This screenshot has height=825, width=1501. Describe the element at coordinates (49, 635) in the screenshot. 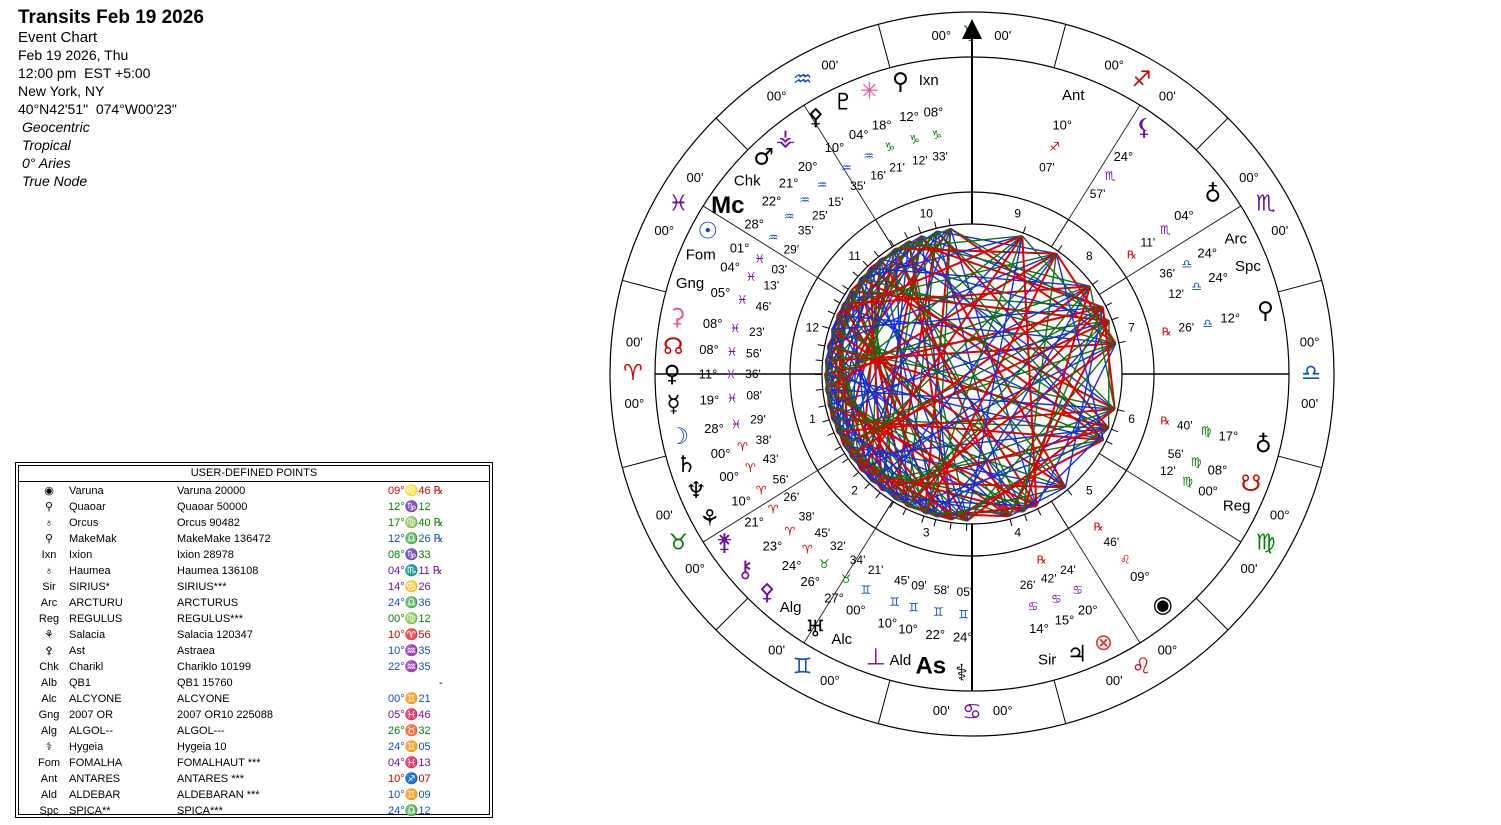

I see `point-code: ⚘` at that location.